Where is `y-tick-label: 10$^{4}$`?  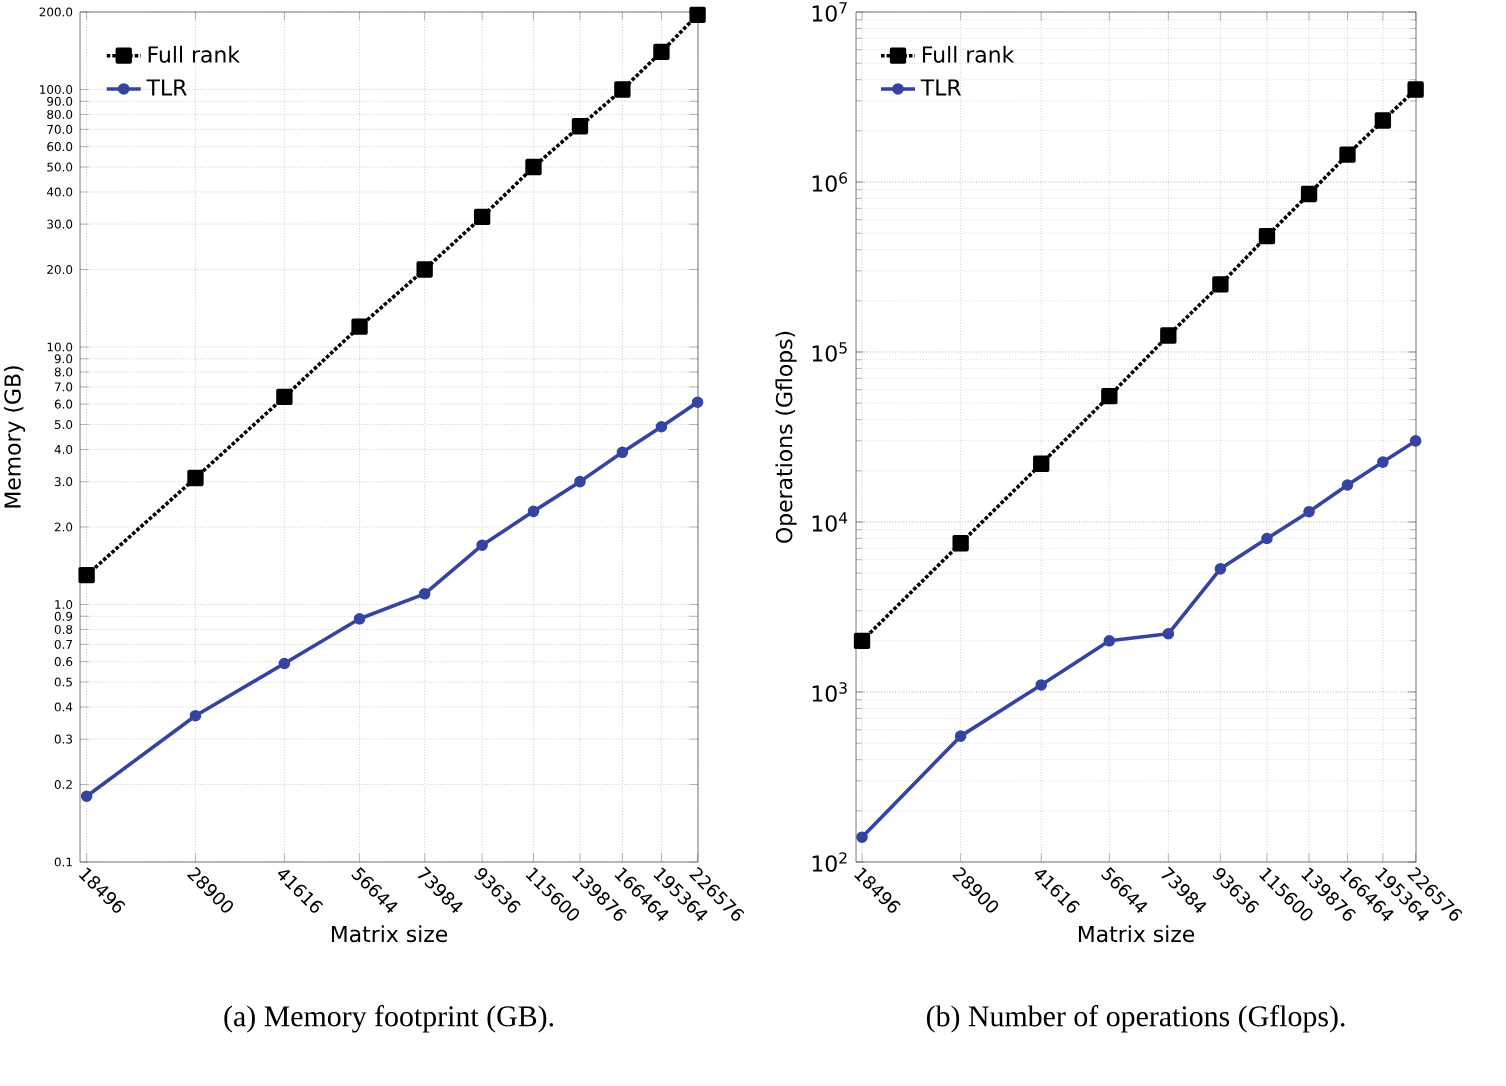 y-tick-label: 10$^{4}$ is located at coordinates (830, 522).